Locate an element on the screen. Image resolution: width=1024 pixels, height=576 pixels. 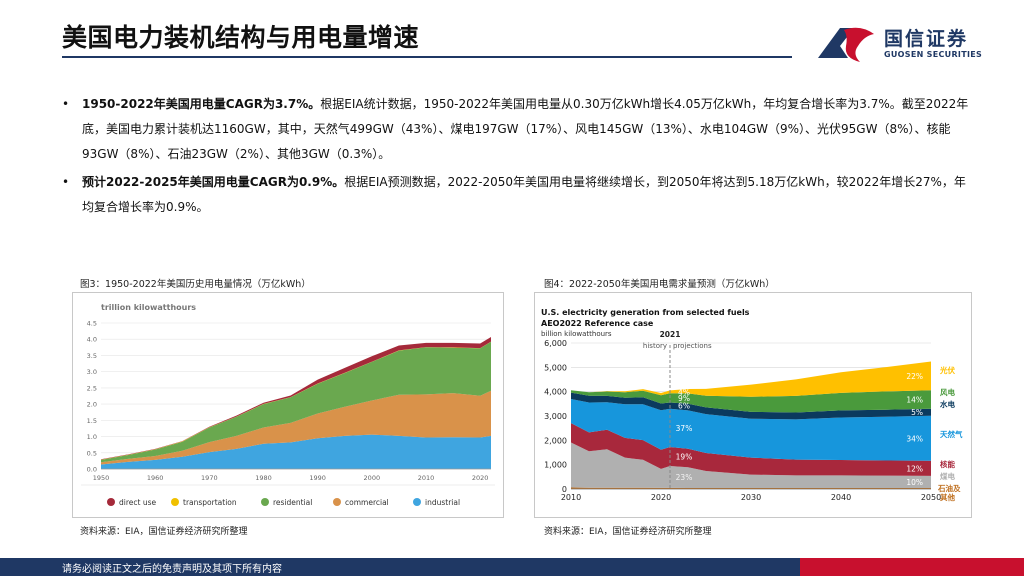
fig4-legend-oil: 石油及其他 is located at coordinates (949, 492).